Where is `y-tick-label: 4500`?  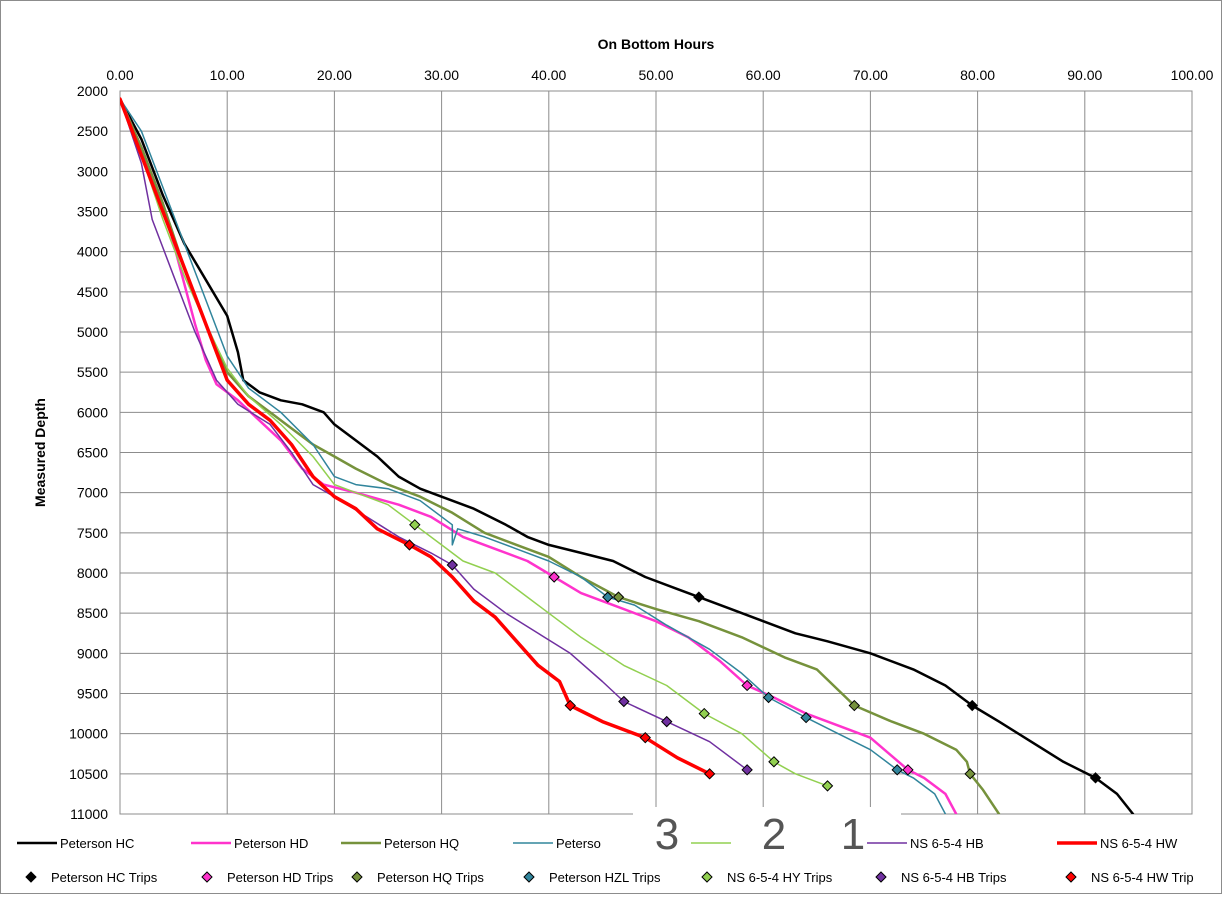 y-tick-label: 4500 is located at coordinates (92, 292).